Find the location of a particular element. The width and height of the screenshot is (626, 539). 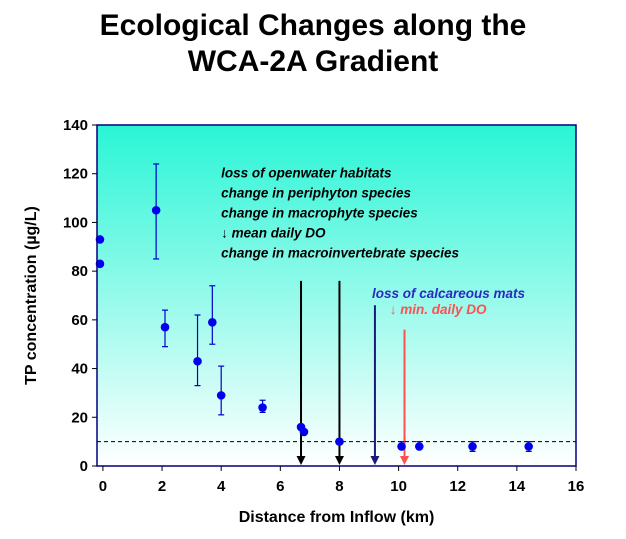

annotation-black: loss of openwater habitats is located at coordinates (306, 172).